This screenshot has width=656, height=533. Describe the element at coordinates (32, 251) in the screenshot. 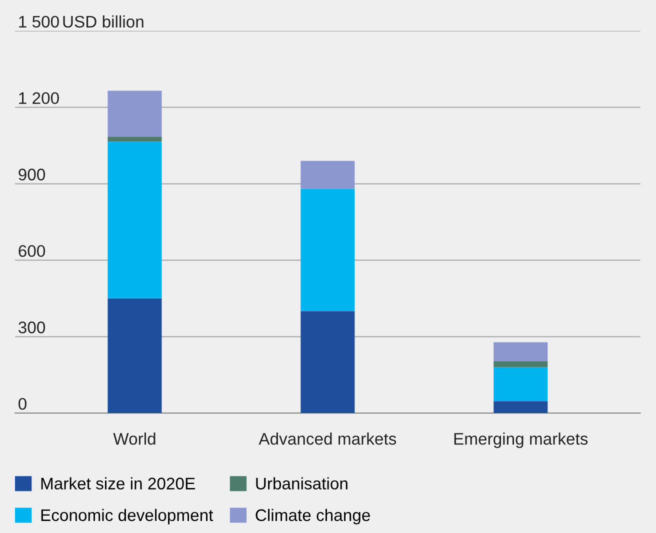

I see `y-tick-label: 600` at that location.